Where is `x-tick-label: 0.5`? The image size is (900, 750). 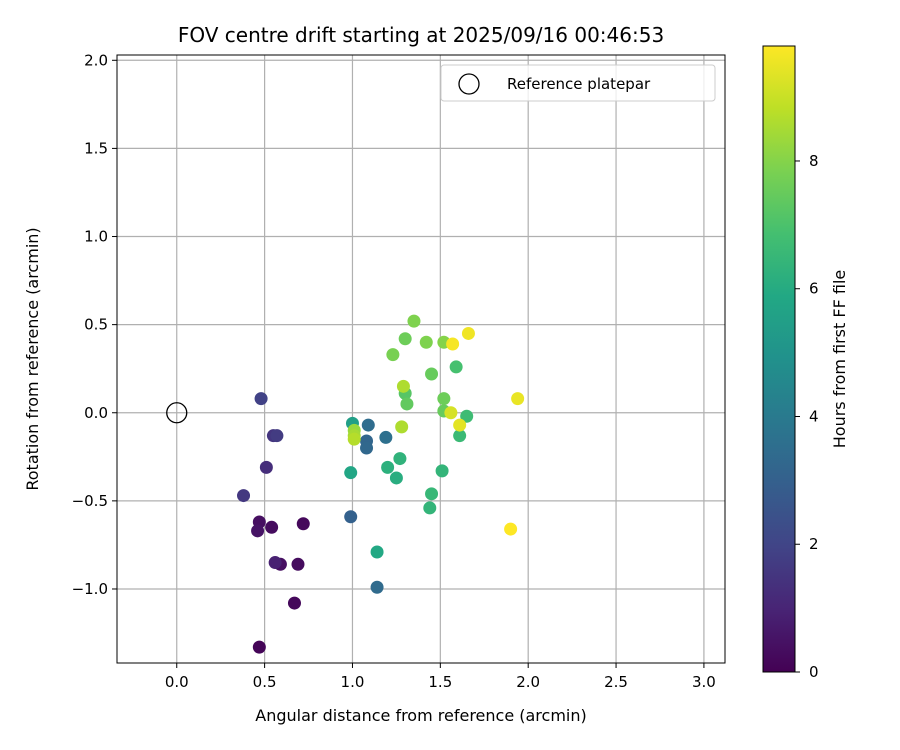 x-tick-label: 0.5 is located at coordinates (265, 682).